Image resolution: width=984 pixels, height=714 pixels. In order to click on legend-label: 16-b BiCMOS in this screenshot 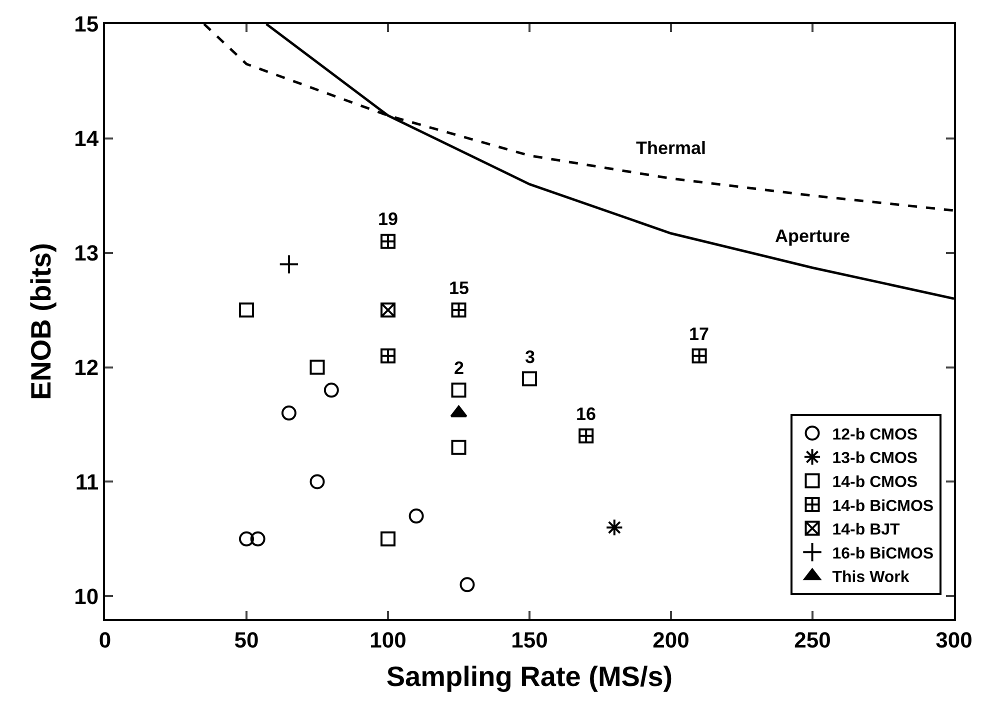, I will do `click(883, 553)`.